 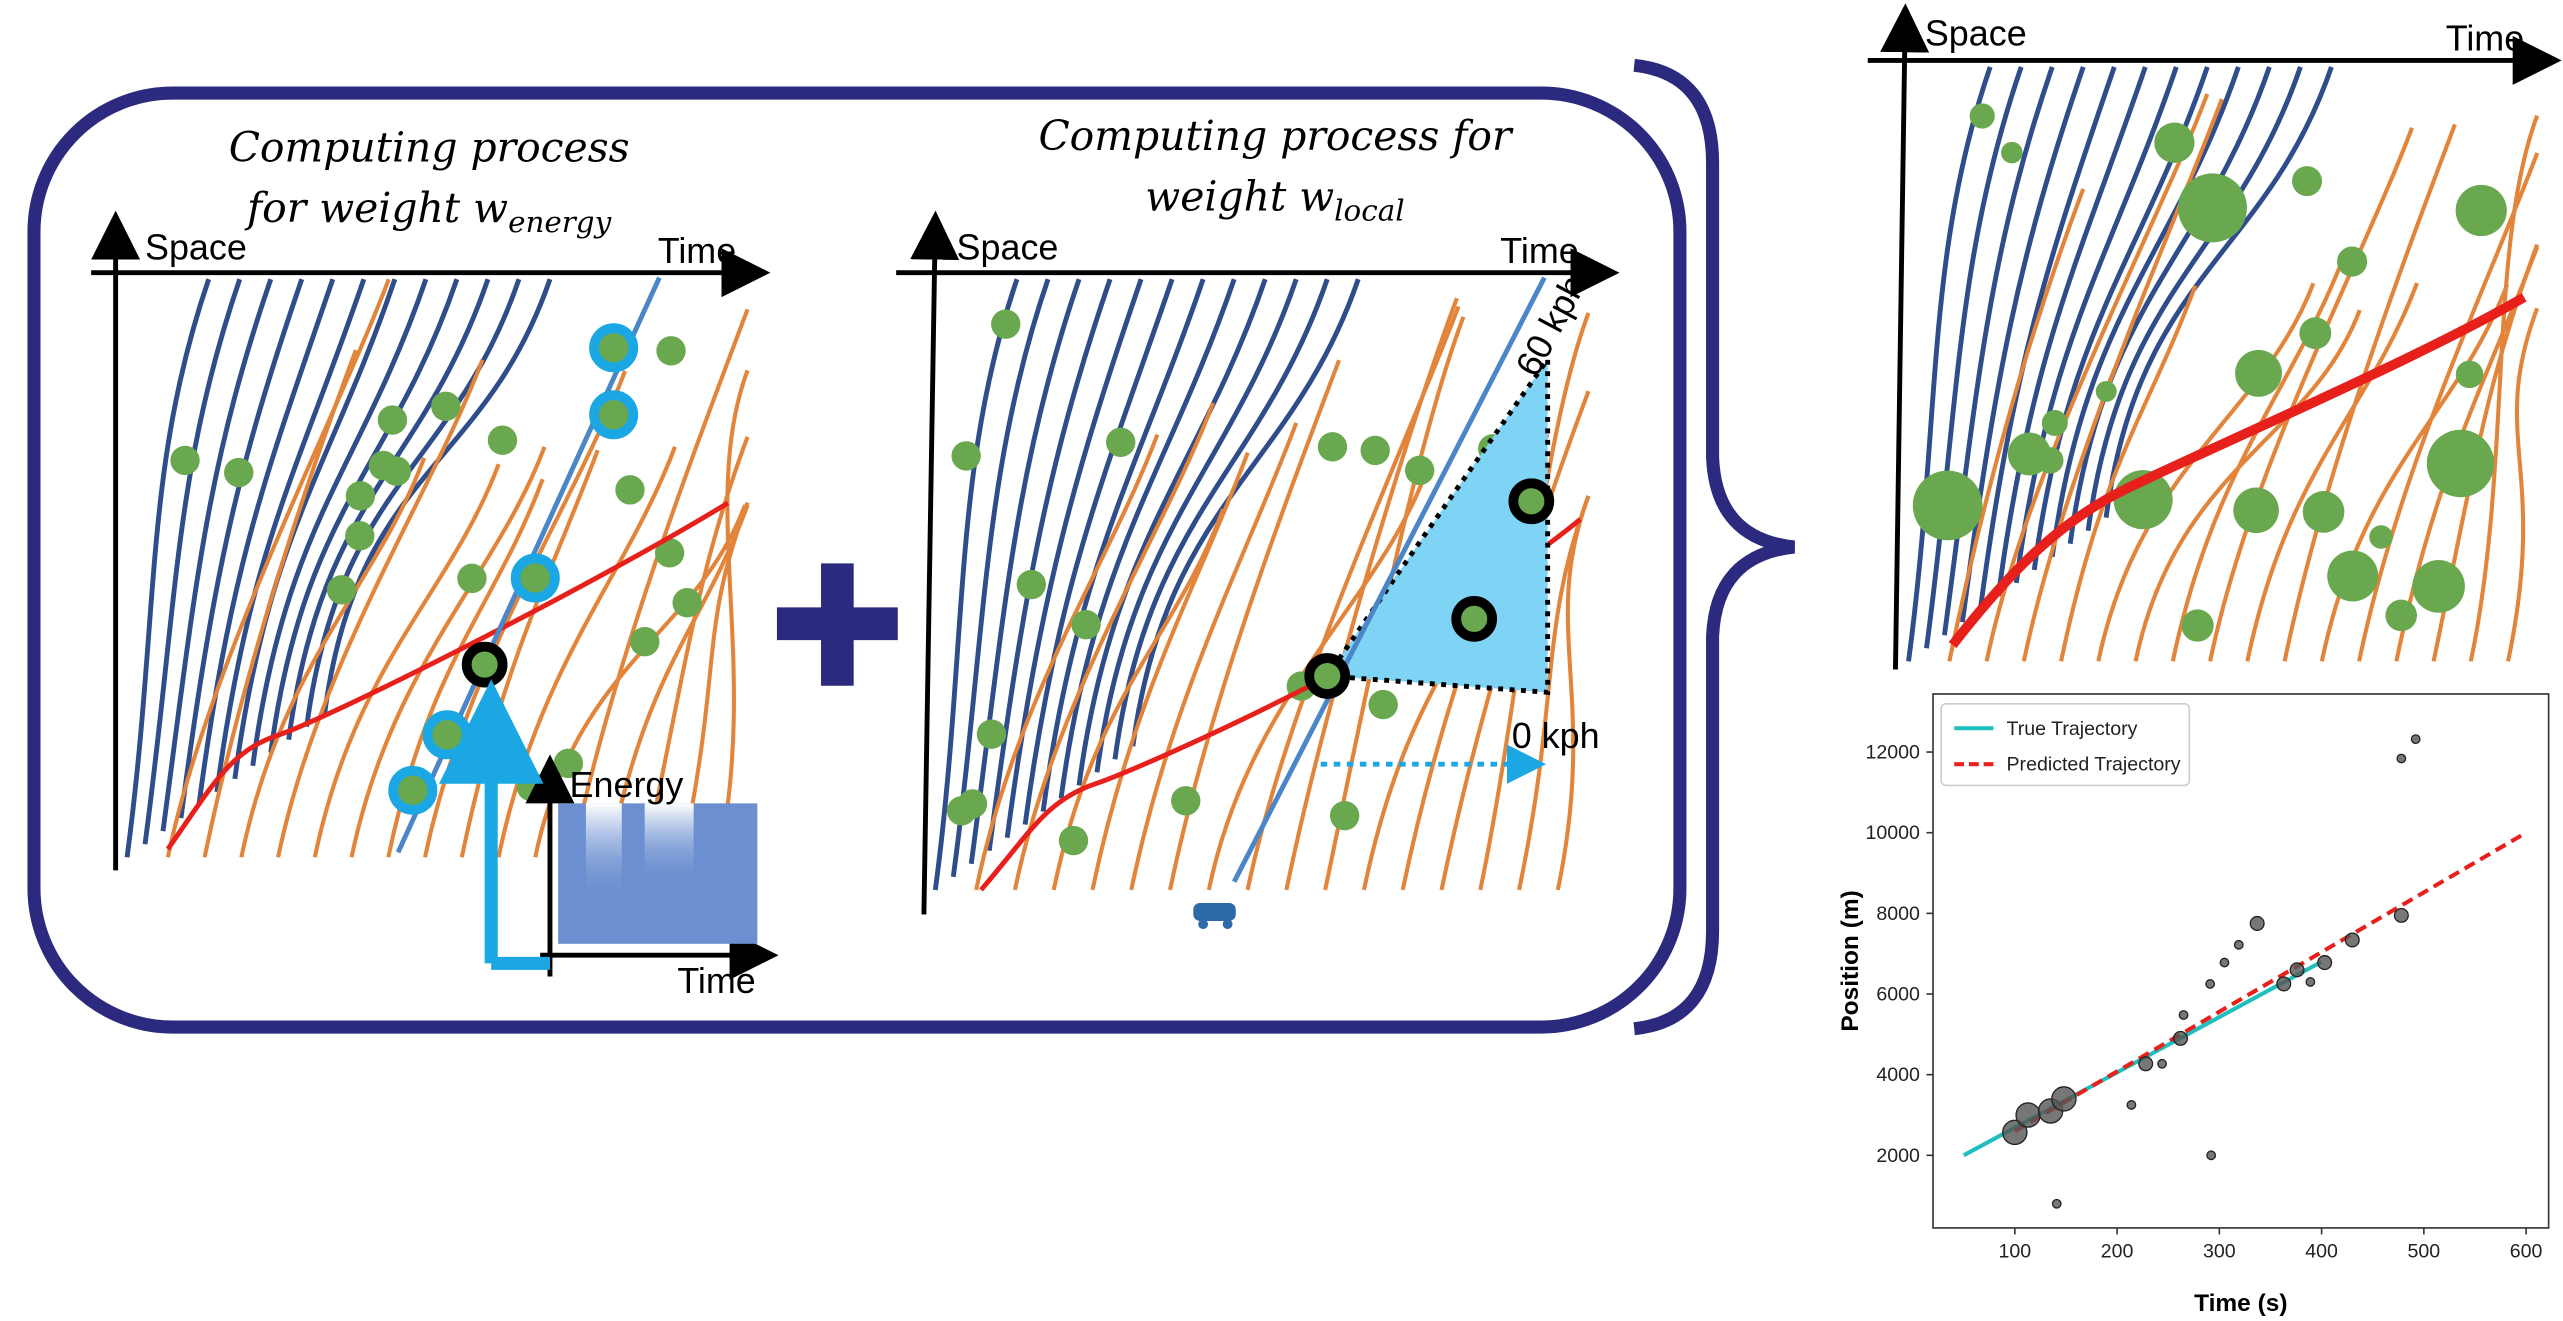 What do you see at coordinates (1369, 210) in the screenshot?
I see `subscript: local` at bounding box center [1369, 210].